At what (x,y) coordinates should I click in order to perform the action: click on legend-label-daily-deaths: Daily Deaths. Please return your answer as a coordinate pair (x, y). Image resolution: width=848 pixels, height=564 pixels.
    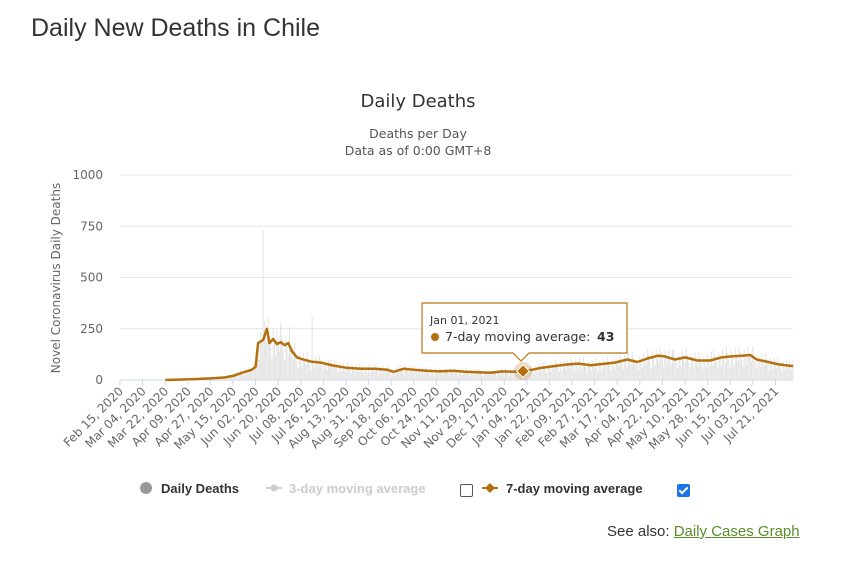
    Looking at the image, I should click on (200, 488).